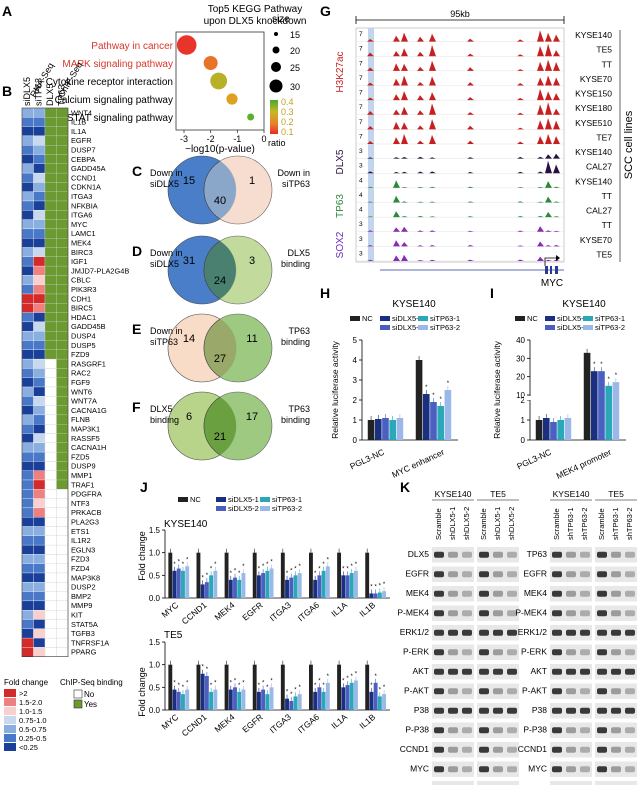  I want to click on ratio-tick: 0.2, so click(287, 122).